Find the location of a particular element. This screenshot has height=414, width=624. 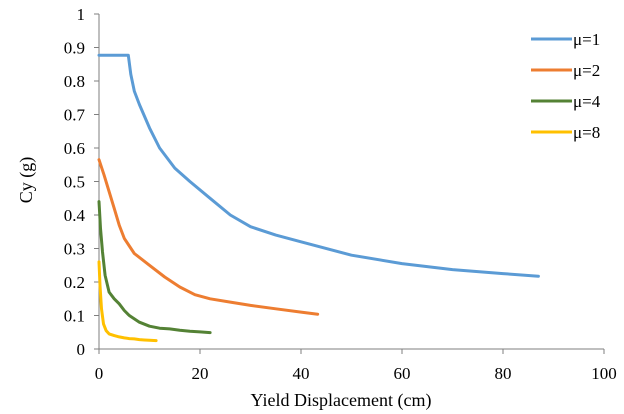

y-tick-label: 0.7 is located at coordinates (75, 115).